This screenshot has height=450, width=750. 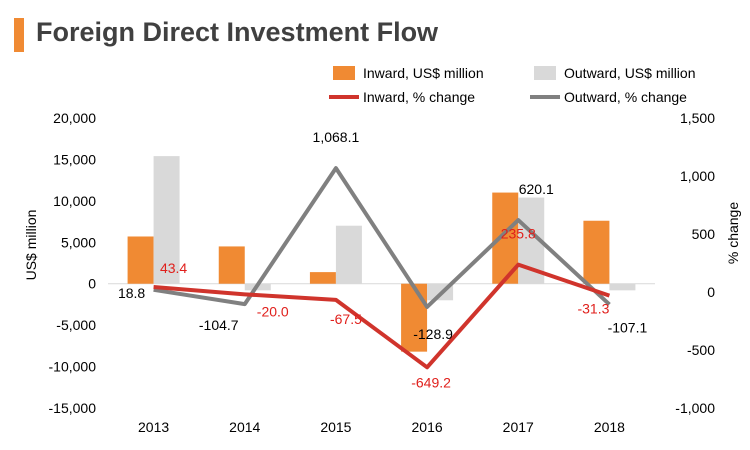 I want to click on y-tick-label: 20,000, so click(x=74, y=118).